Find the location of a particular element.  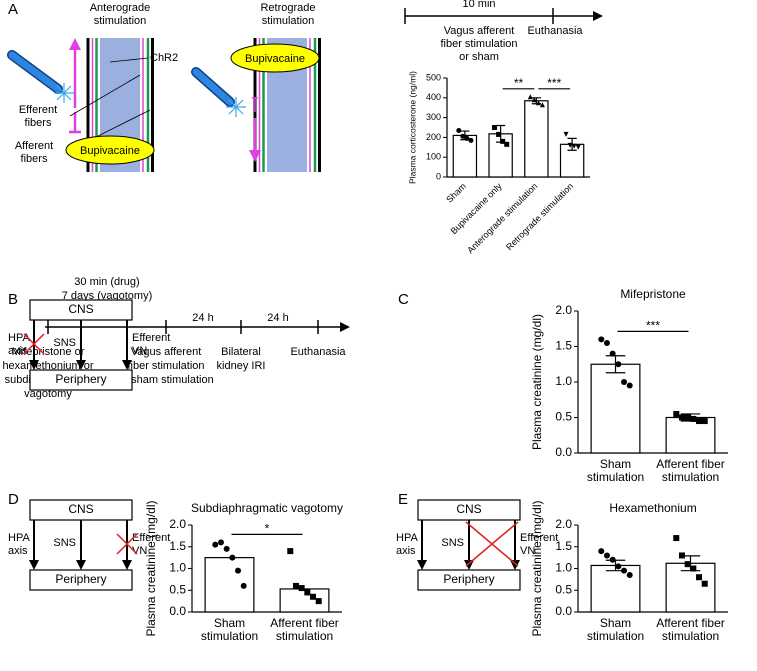

node-label: VN is located at coordinates (139, 551).